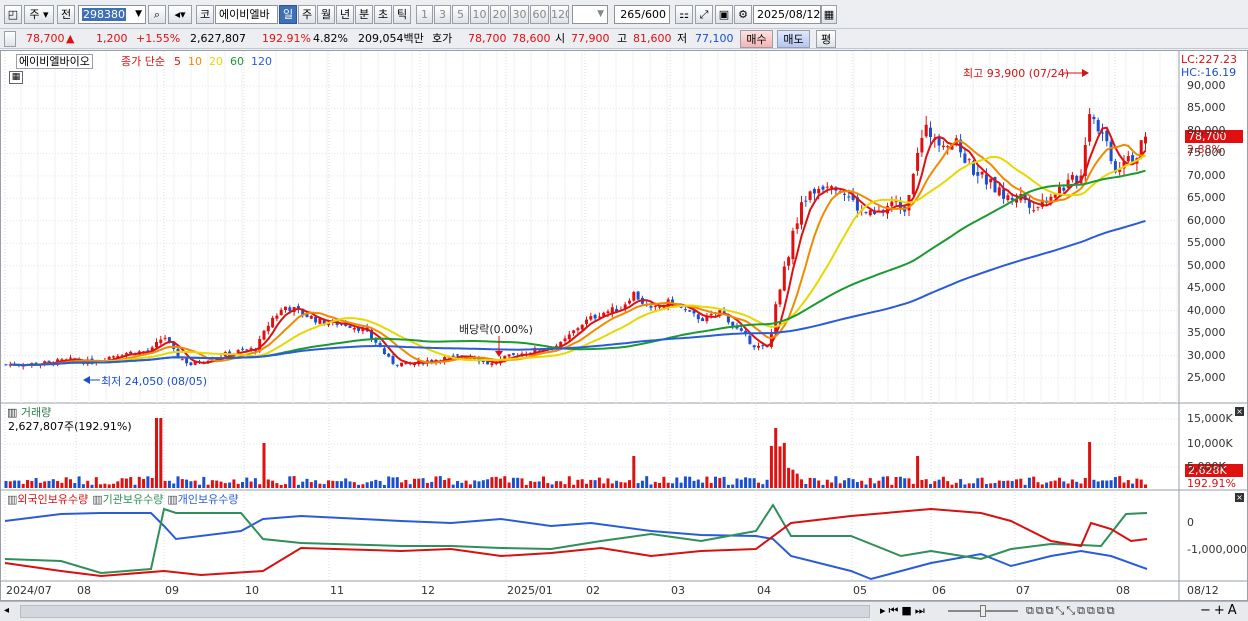 Image resolution: width=1248 pixels, height=621 pixels. What do you see at coordinates (479, 14) in the screenshot?
I see `interval-button-3: 10` at bounding box center [479, 14].